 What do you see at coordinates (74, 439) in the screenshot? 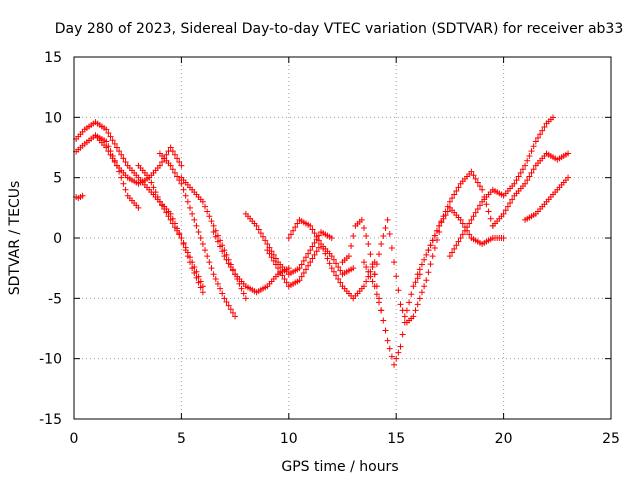
I see `x-tick-label: 0` at bounding box center [74, 439].